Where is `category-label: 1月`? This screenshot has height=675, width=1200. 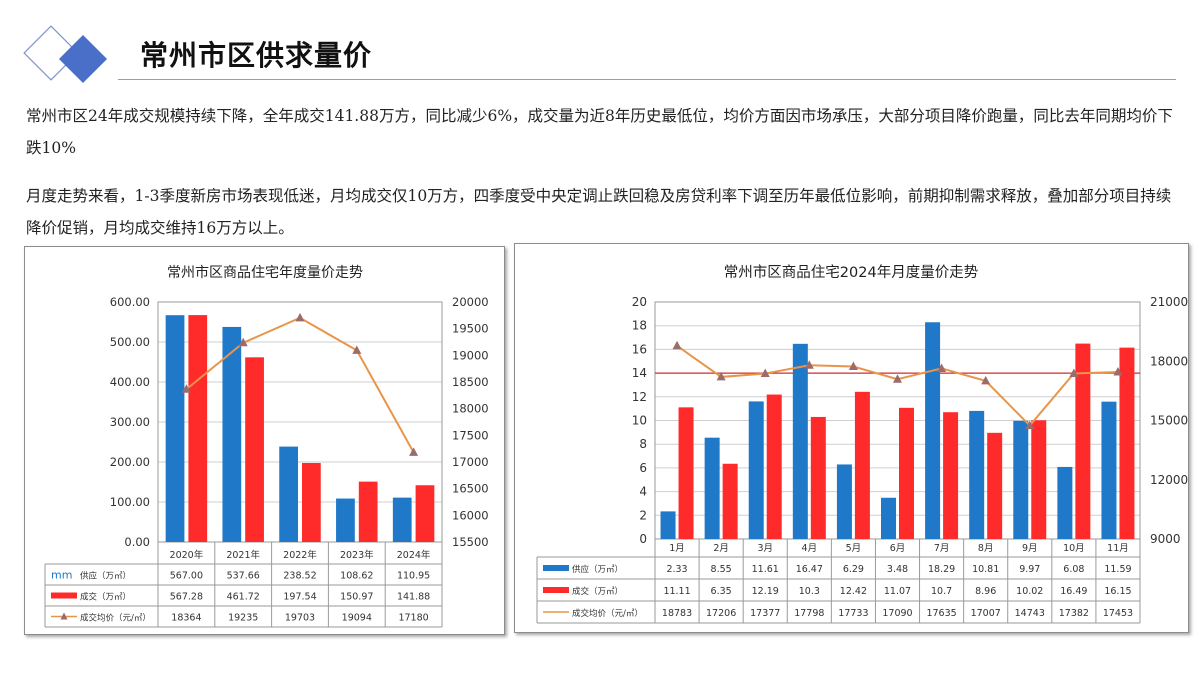
category-label: 1月 is located at coordinates (677, 548).